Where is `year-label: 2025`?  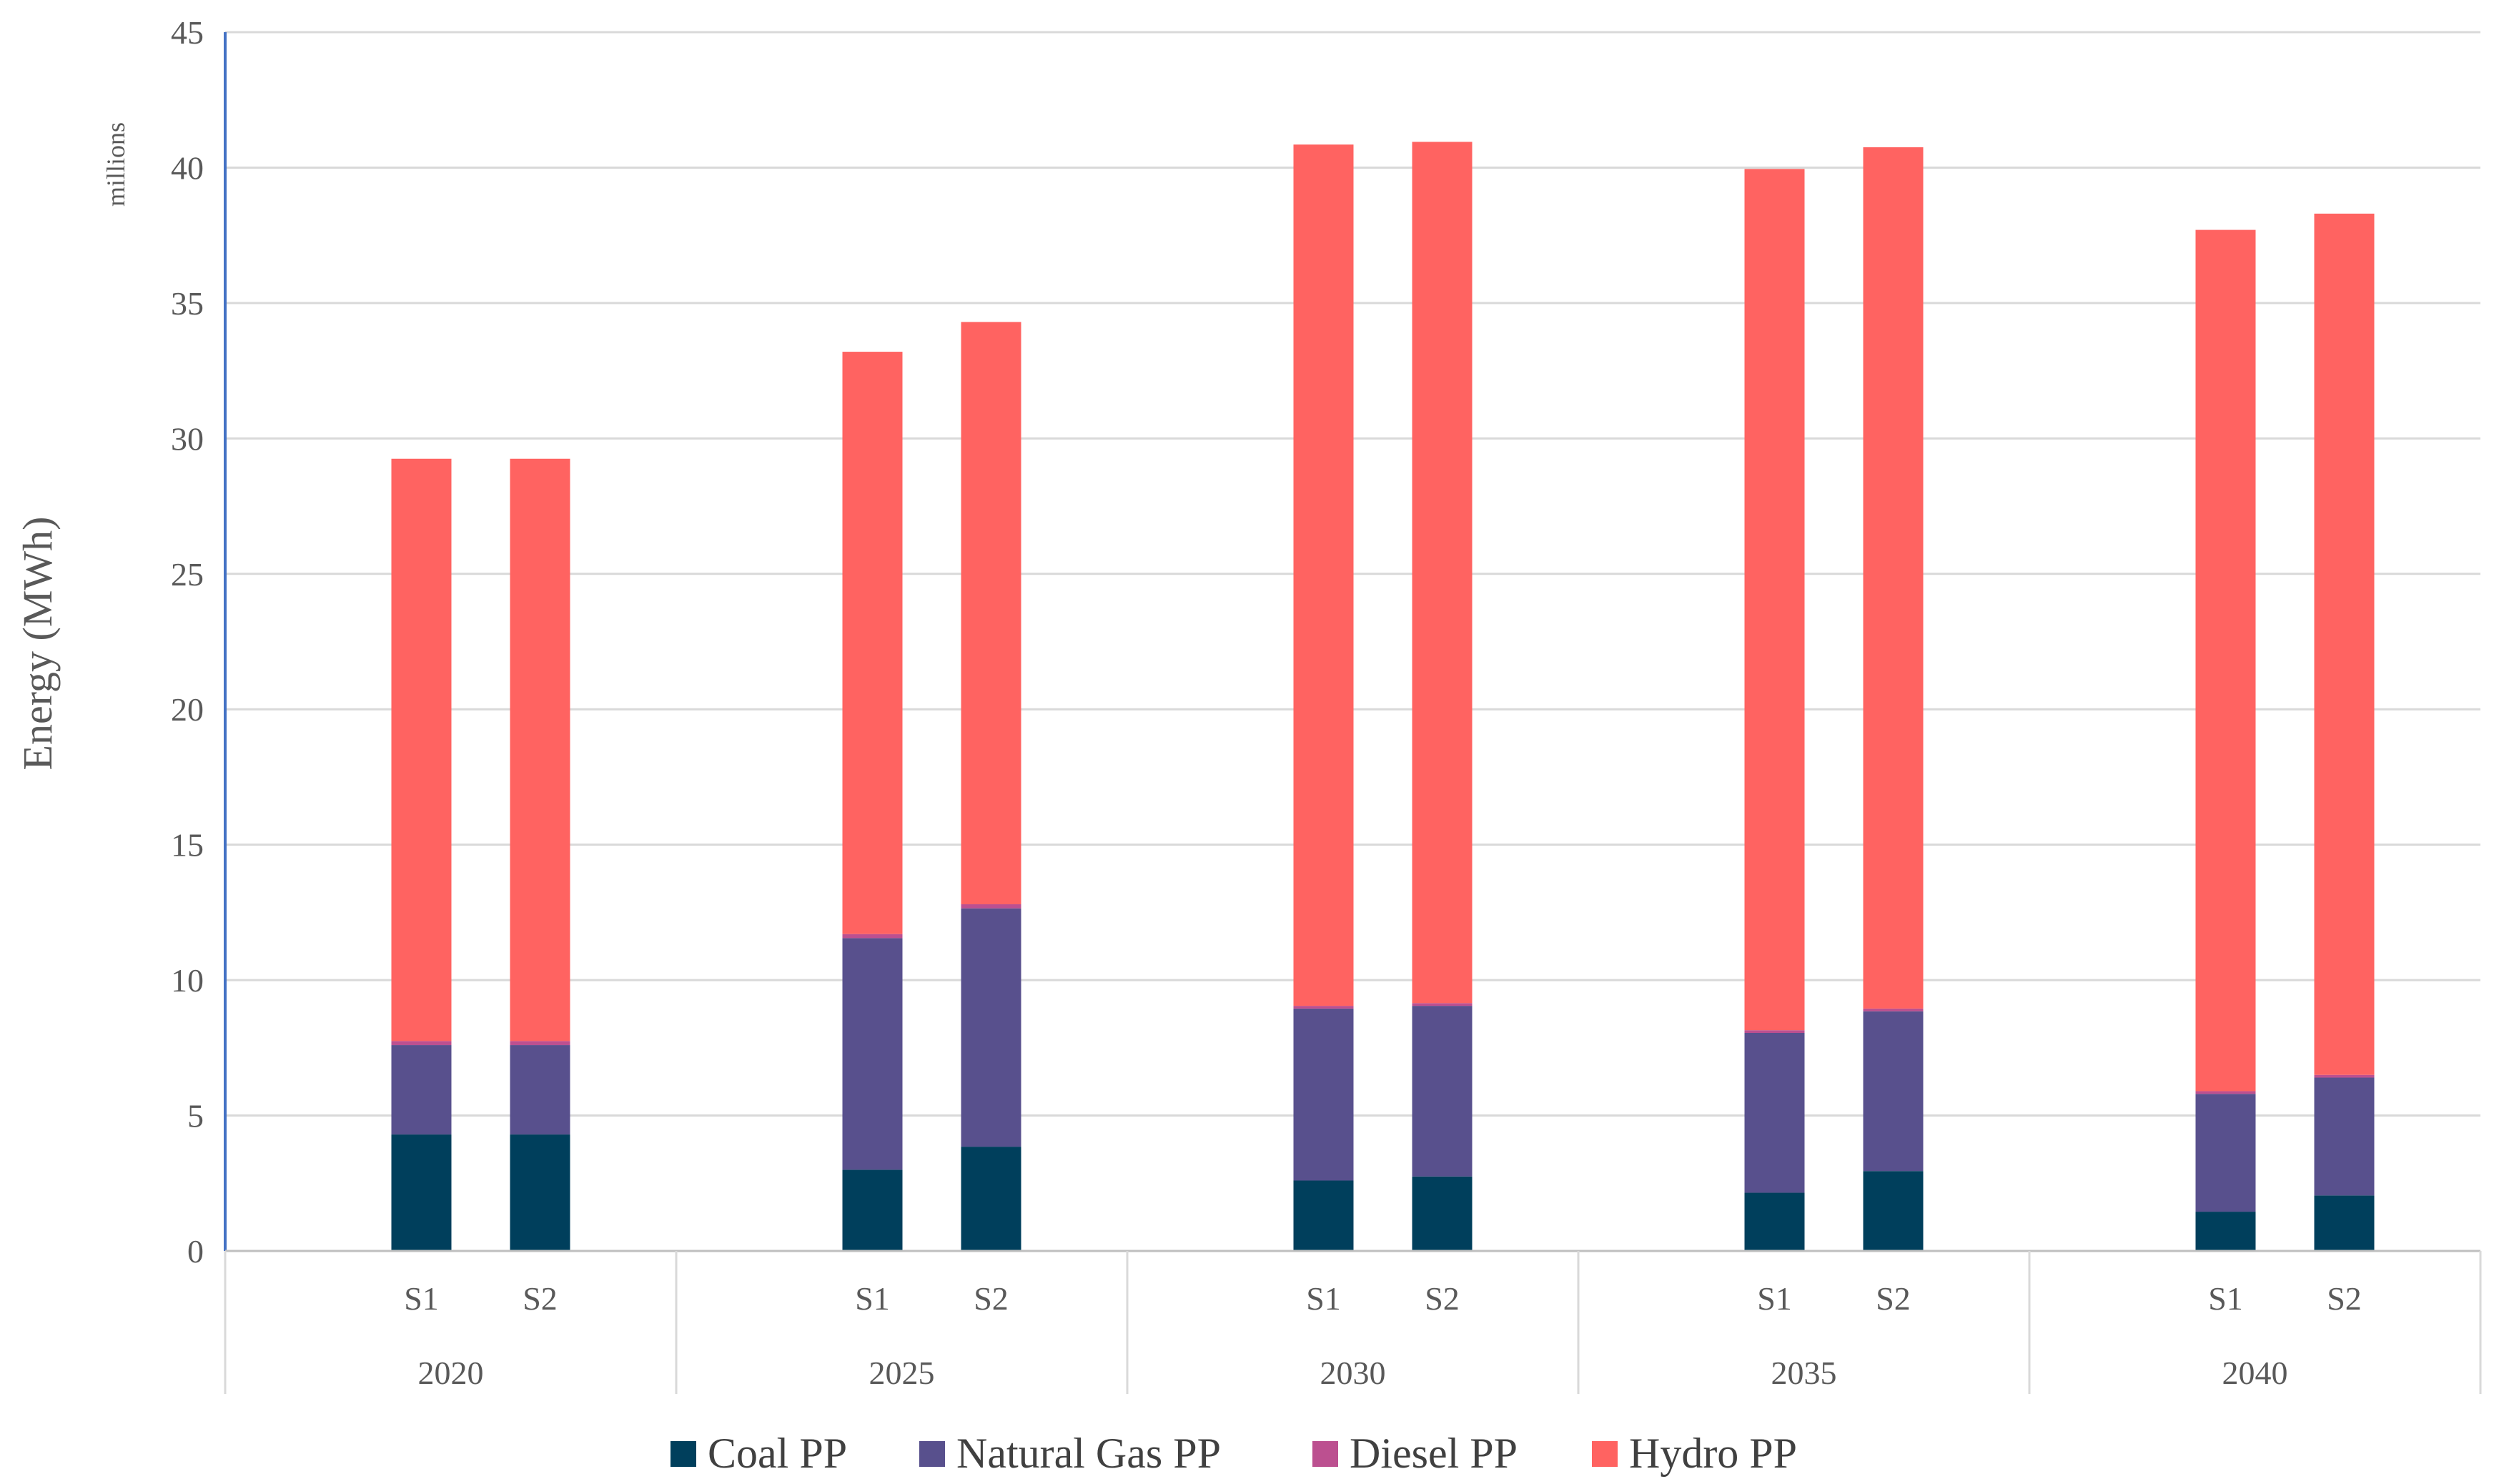
year-label: 2025 is located at coordinates (902, 1373).